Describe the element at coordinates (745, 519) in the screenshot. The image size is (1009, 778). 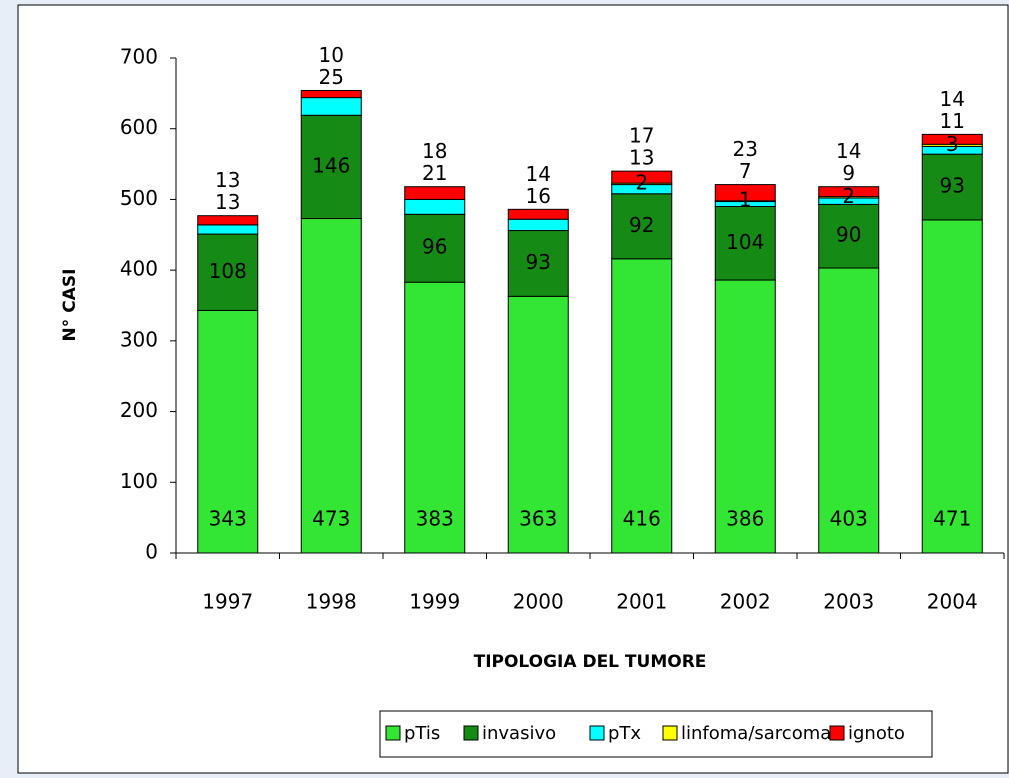
I see `data-label: 386` at that location.